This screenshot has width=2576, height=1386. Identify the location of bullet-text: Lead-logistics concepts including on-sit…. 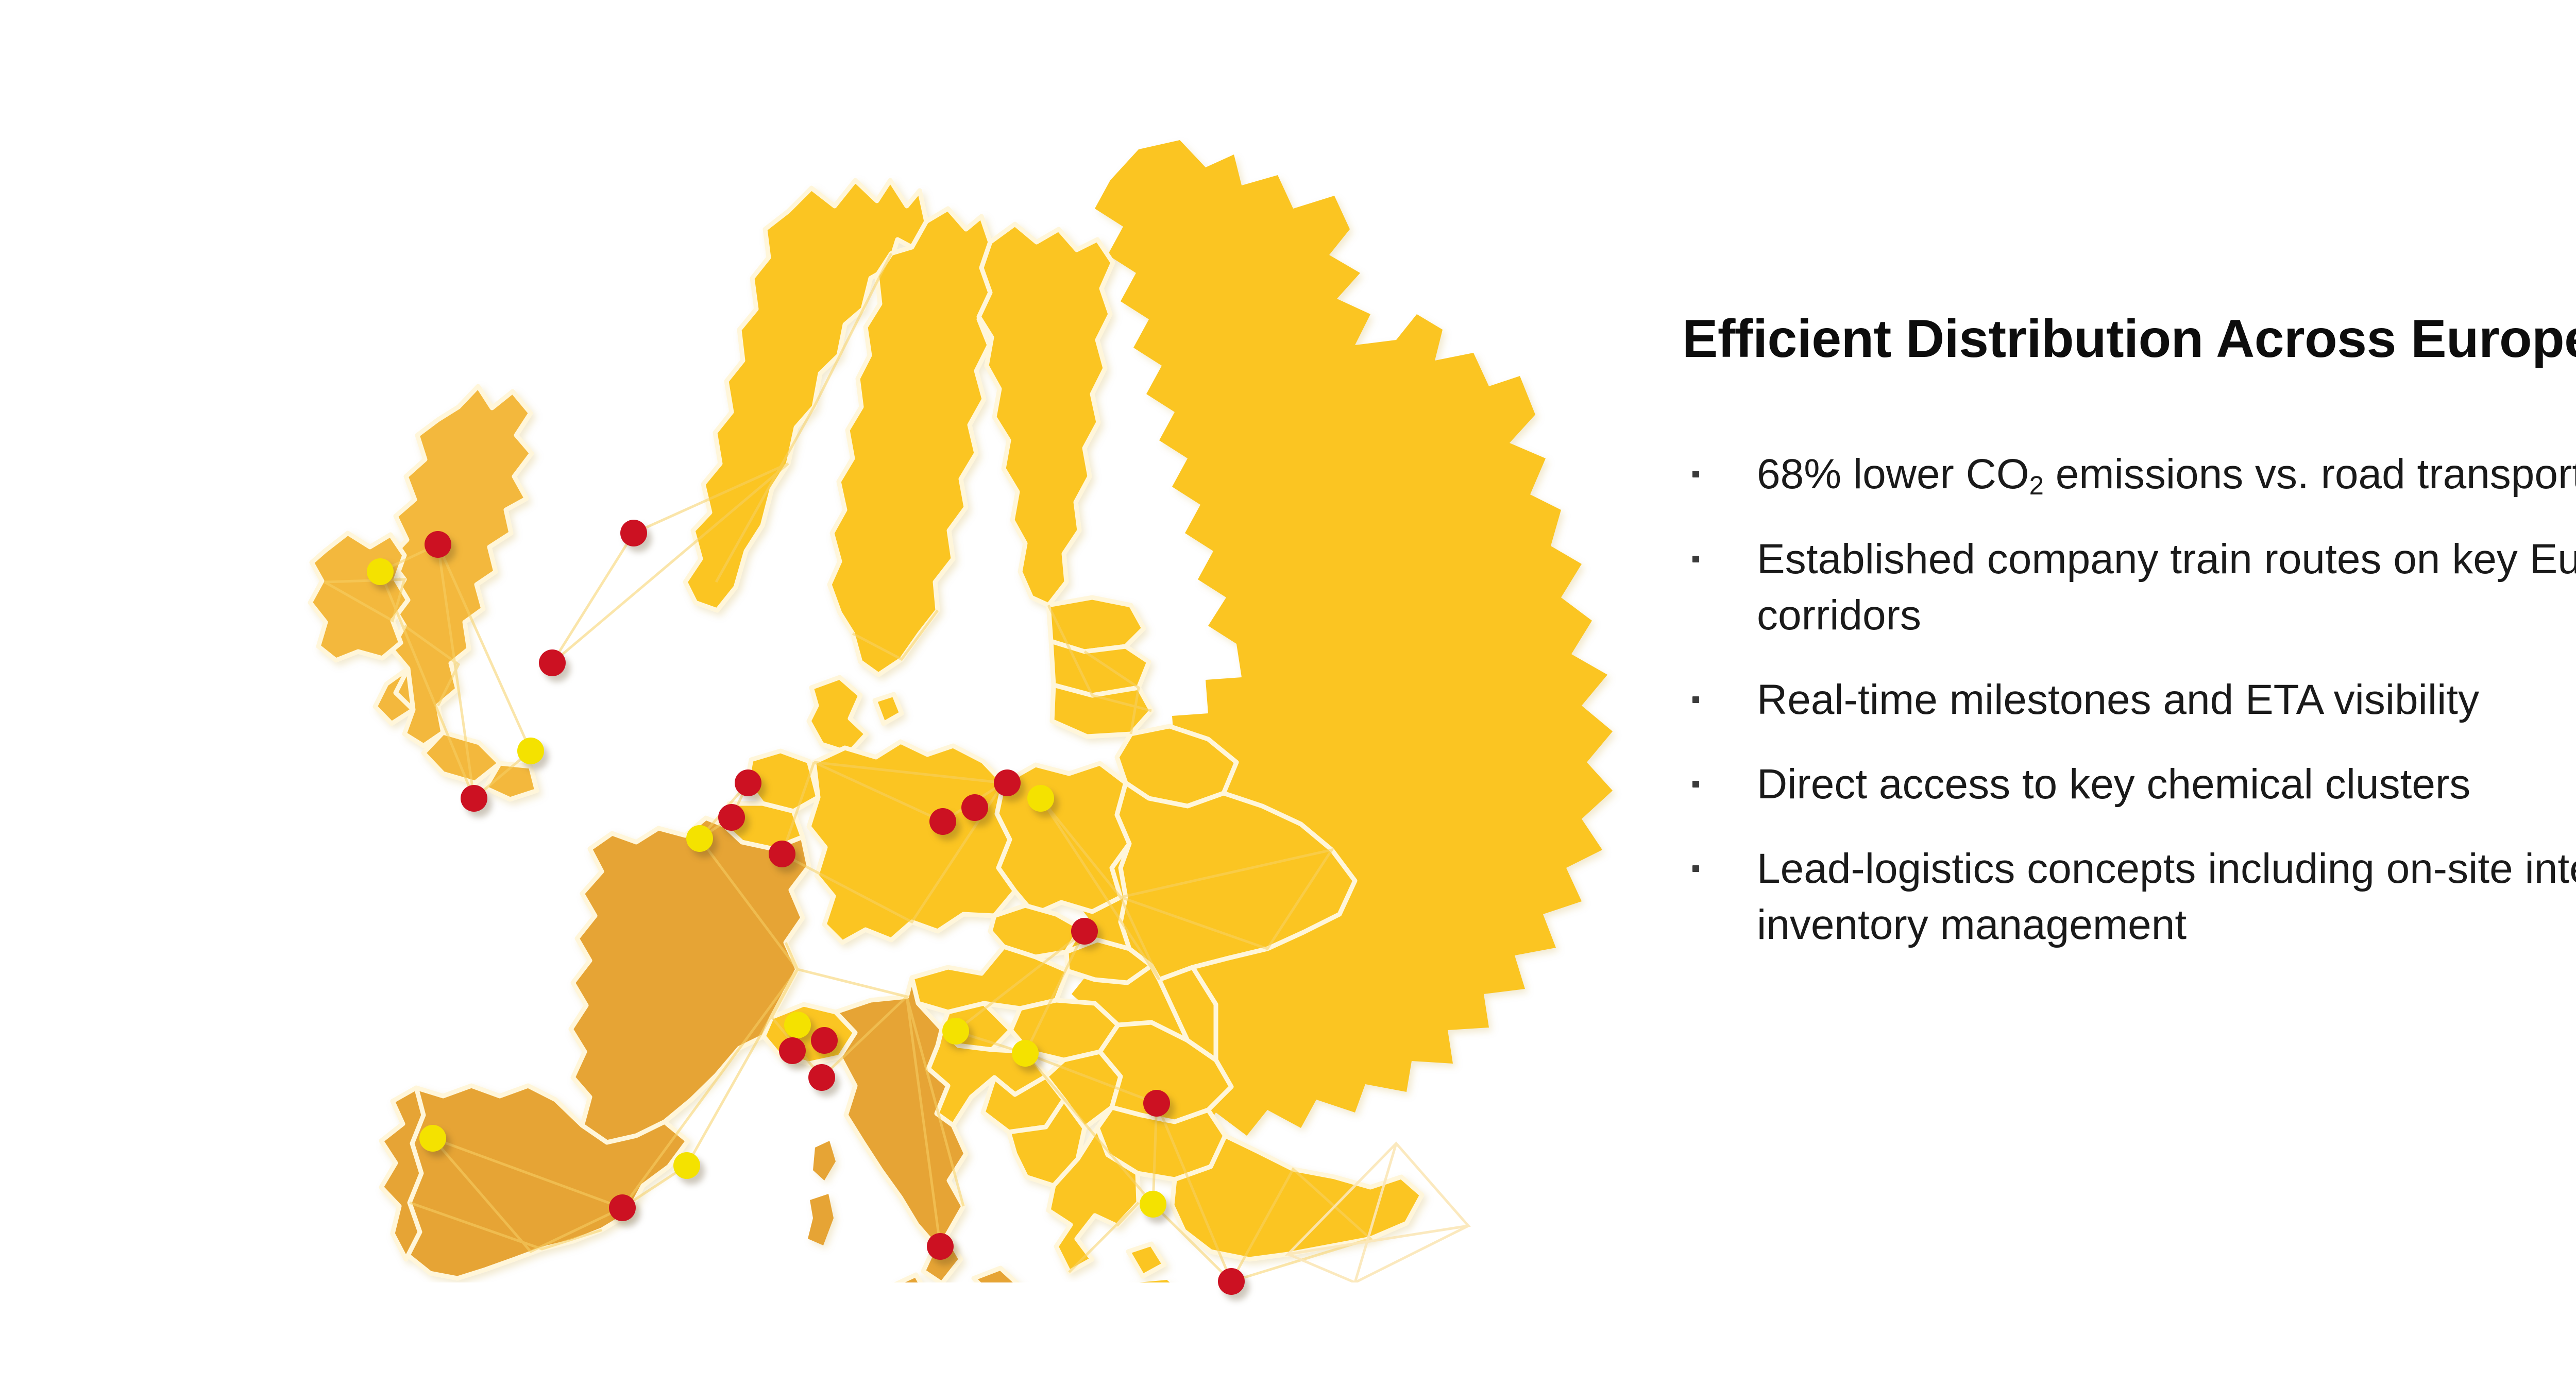
(2166, 896).